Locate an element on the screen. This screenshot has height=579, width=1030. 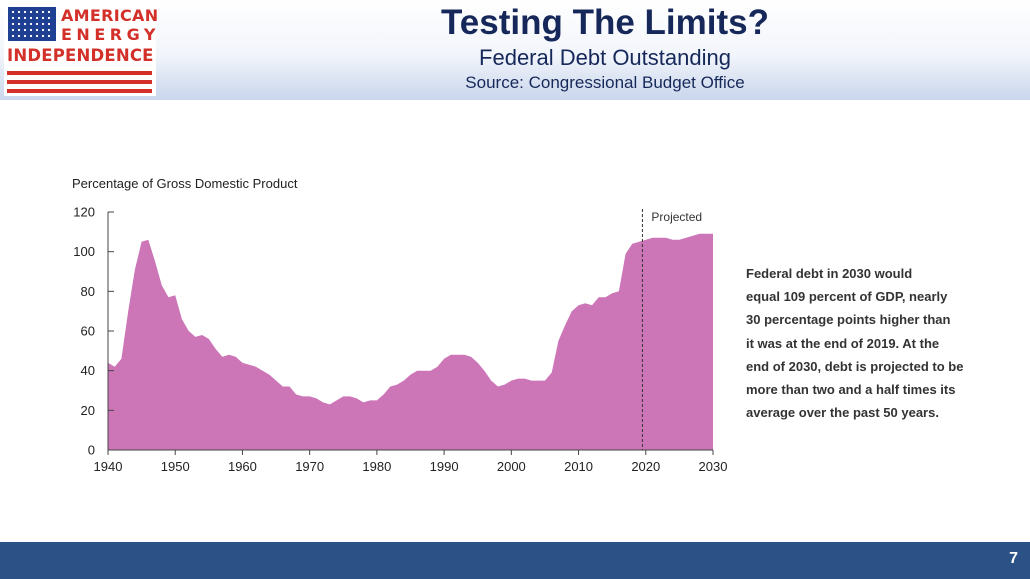
annotation-line: more than two and a half times its is located at coordinates (851, 390).